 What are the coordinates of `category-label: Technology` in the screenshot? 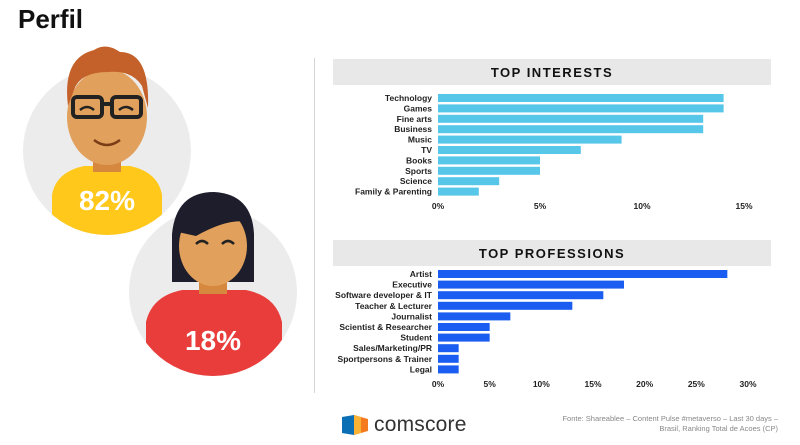 It's located at (408, 98).